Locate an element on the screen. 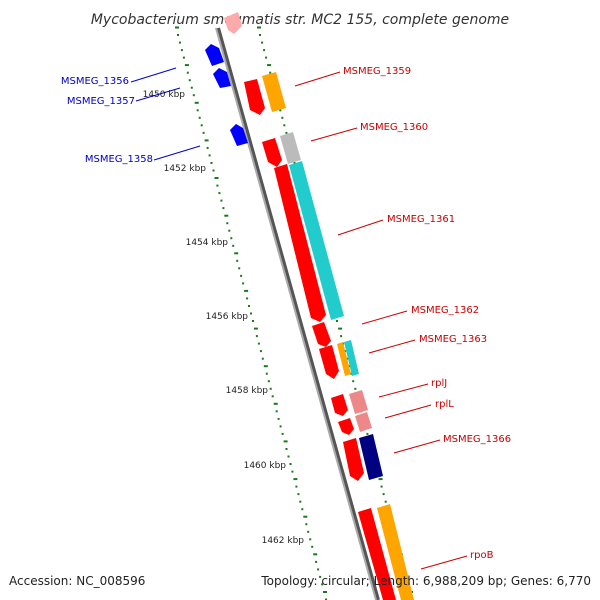 The width and height of the screenshot is (600, 600). gene-msmeg-1361-arrow is located at coordinates (300, 243).